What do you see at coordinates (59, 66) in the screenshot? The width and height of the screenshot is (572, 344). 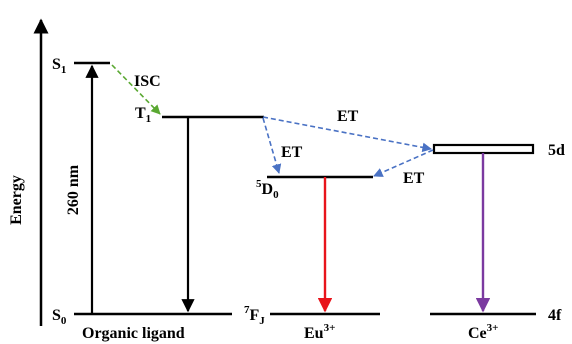 I see `s1-label: S1` at bounding box center [59, 66].